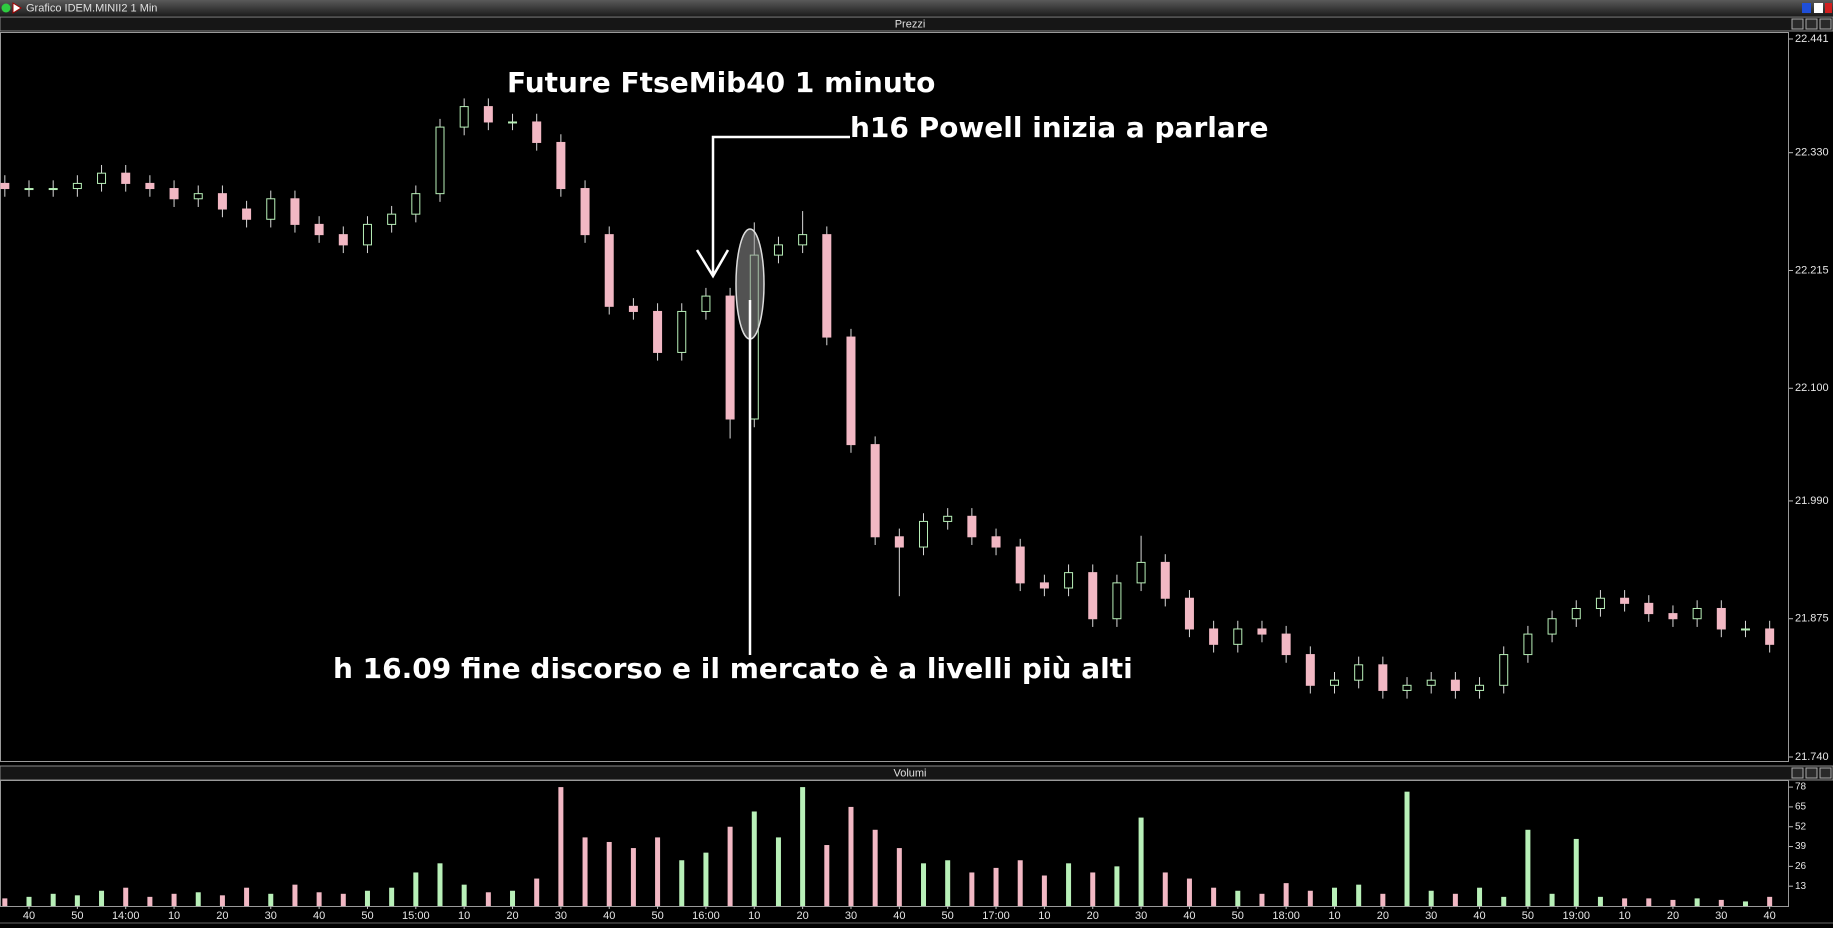  I want to click on y-tick-label: 78, so click(1801, 787).